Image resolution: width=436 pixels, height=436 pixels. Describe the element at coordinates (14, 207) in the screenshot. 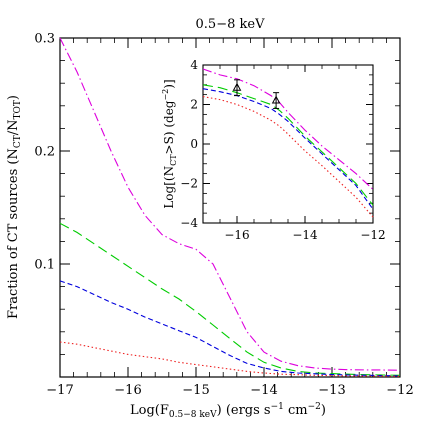

I see `main-y-axis-label: Fraction of CT sources (NCT/NTOT)` at that location.